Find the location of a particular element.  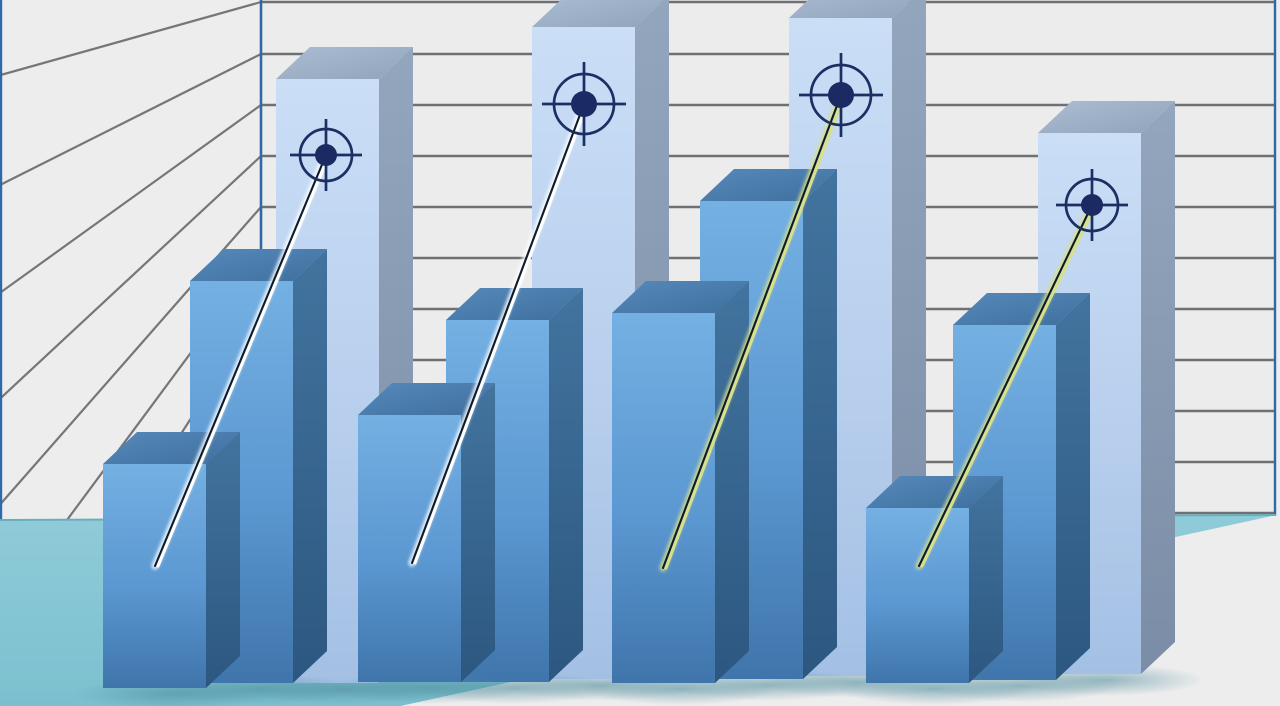

bar-g3-front is located at coordinates (680, 493).